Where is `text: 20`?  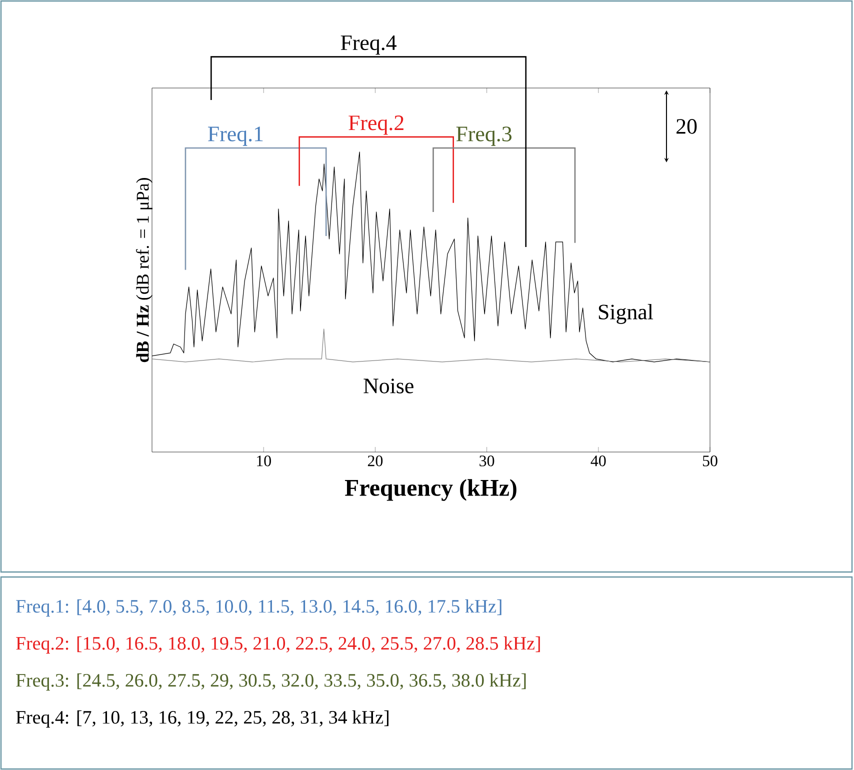
text: 20 is located at coordinates (686, 126).